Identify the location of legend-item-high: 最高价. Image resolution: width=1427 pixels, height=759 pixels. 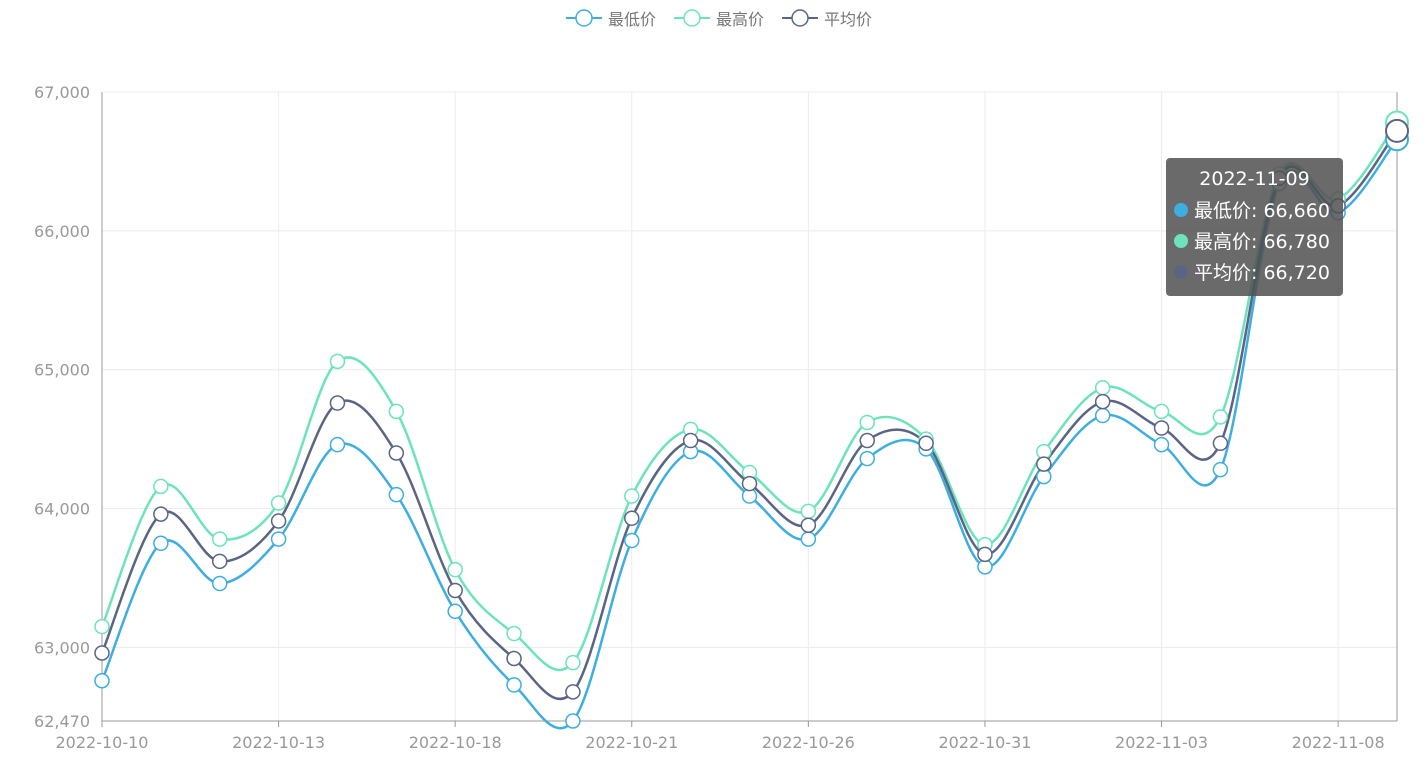
(719, 18).